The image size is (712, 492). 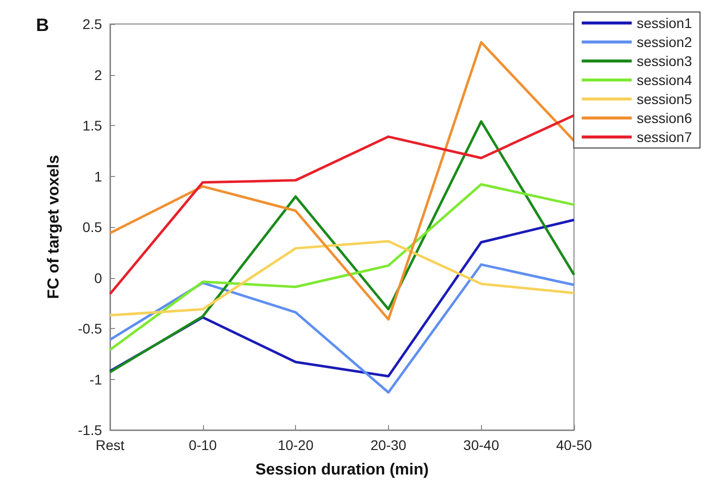 What do you see at coordinates (98, 278) in the screenshot?
I see `y-tick-label: 0` at bounding box center [98, 278].